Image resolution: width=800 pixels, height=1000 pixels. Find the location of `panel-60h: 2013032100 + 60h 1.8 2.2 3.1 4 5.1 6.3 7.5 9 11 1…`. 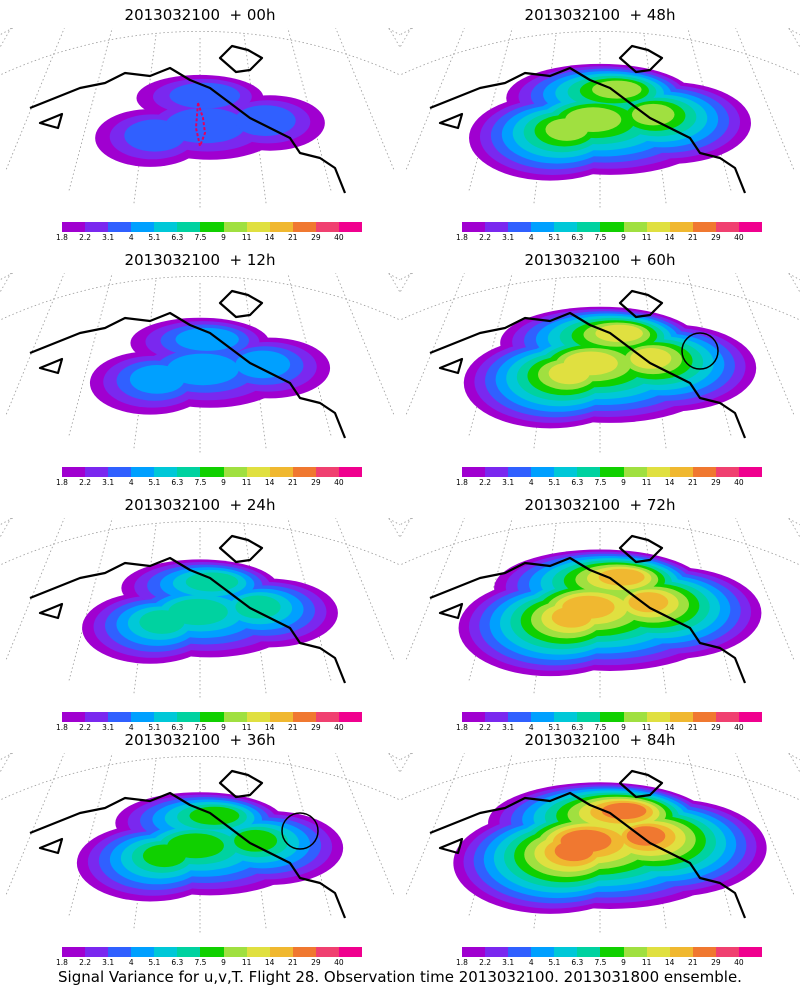

panel-60h: 2013032100 + 60h 1.8 2.2 3.1 4 5.1 6.3 7.5 9 11 1… is located at coordinates (600, 367).